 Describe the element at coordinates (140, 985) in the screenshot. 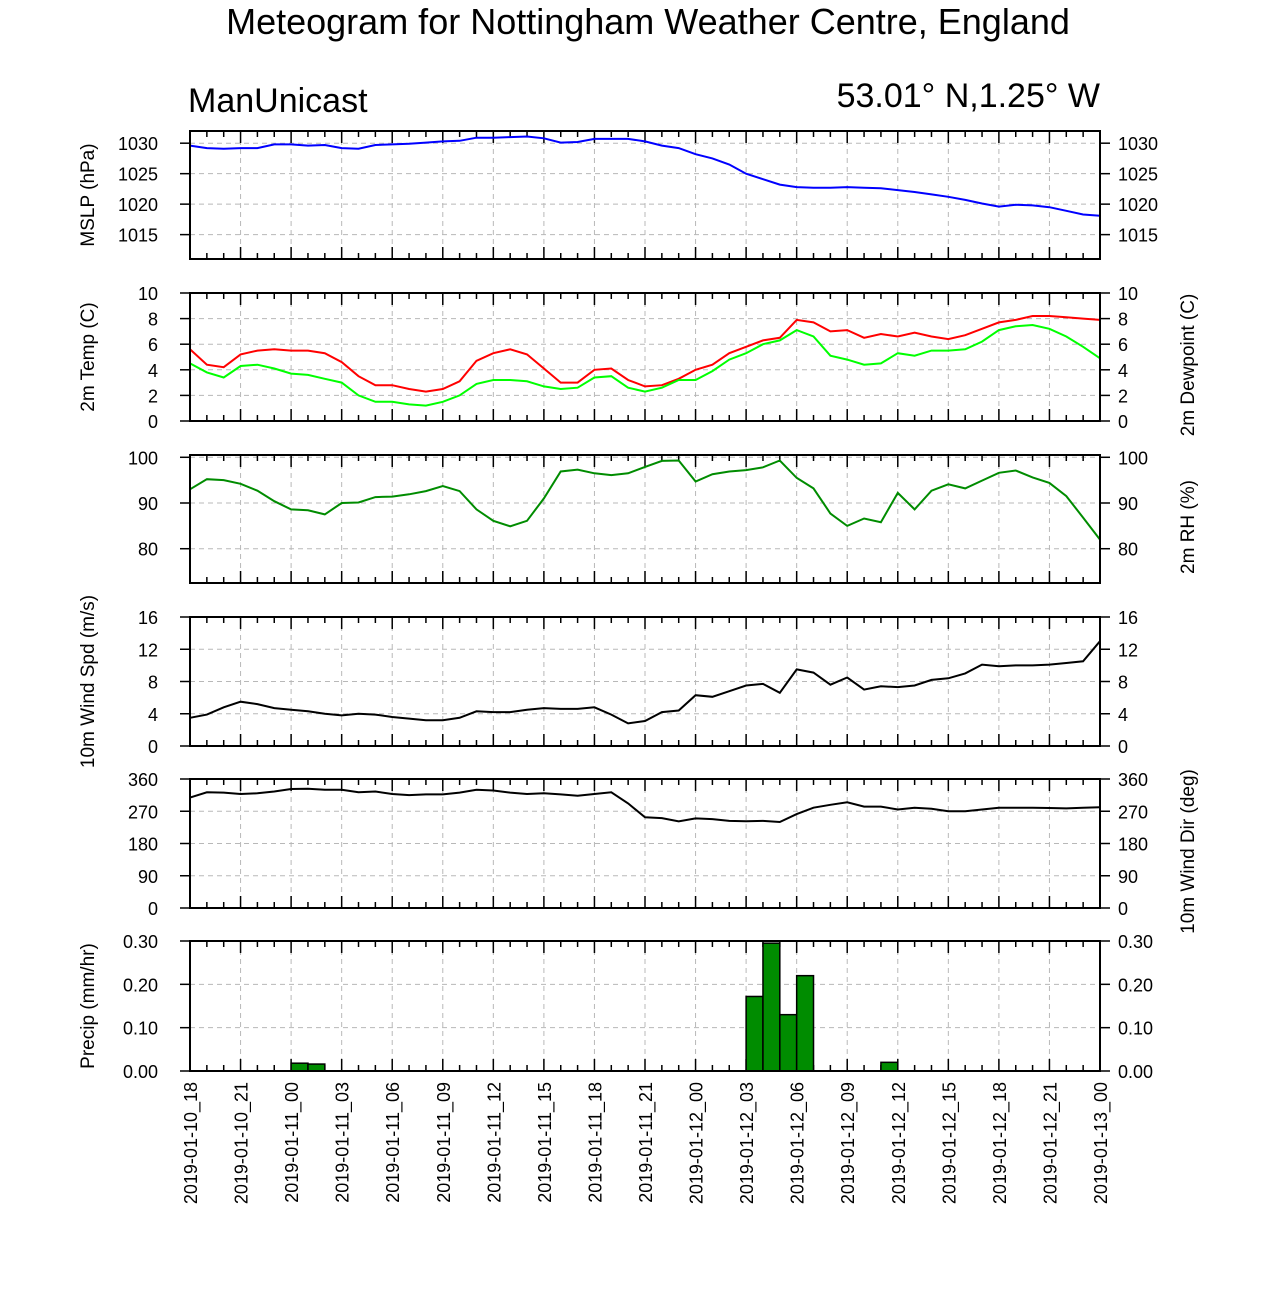

I see `y-tick-label-left: 0.20` at that location.